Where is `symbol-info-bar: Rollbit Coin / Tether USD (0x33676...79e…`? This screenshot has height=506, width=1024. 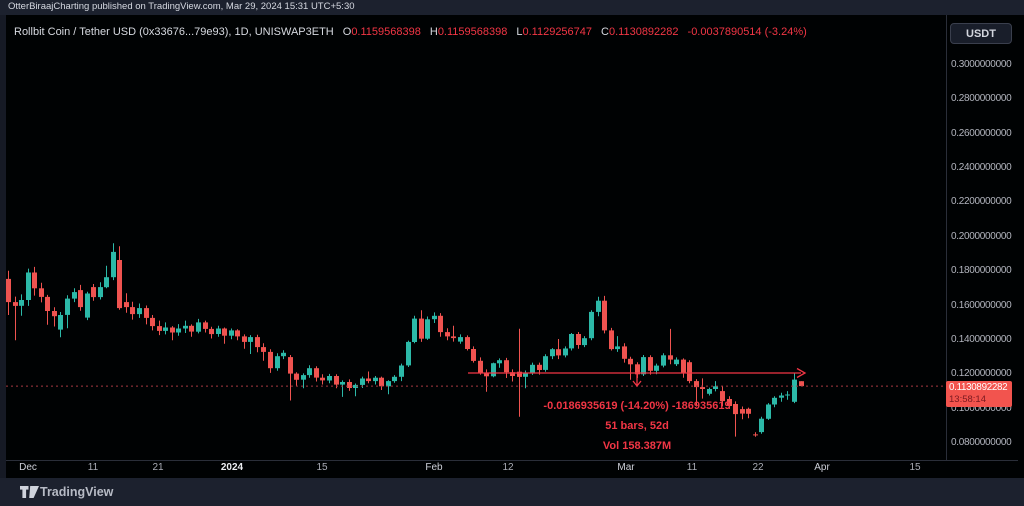 symbol-info-bar: Rollbit Coin / Tether USD (0x33676...79e… is located at coordinates (410, 32).